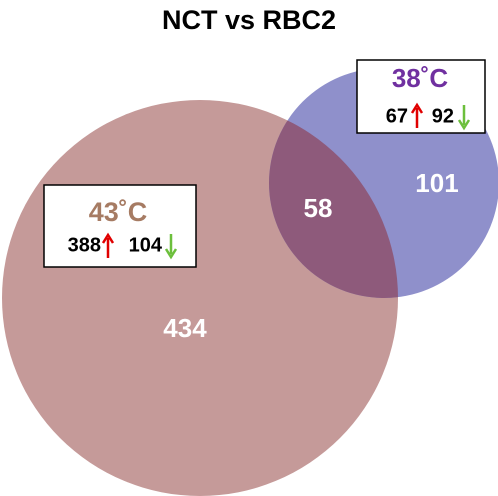  I want to click on down-count: 104, so click(146, 245).